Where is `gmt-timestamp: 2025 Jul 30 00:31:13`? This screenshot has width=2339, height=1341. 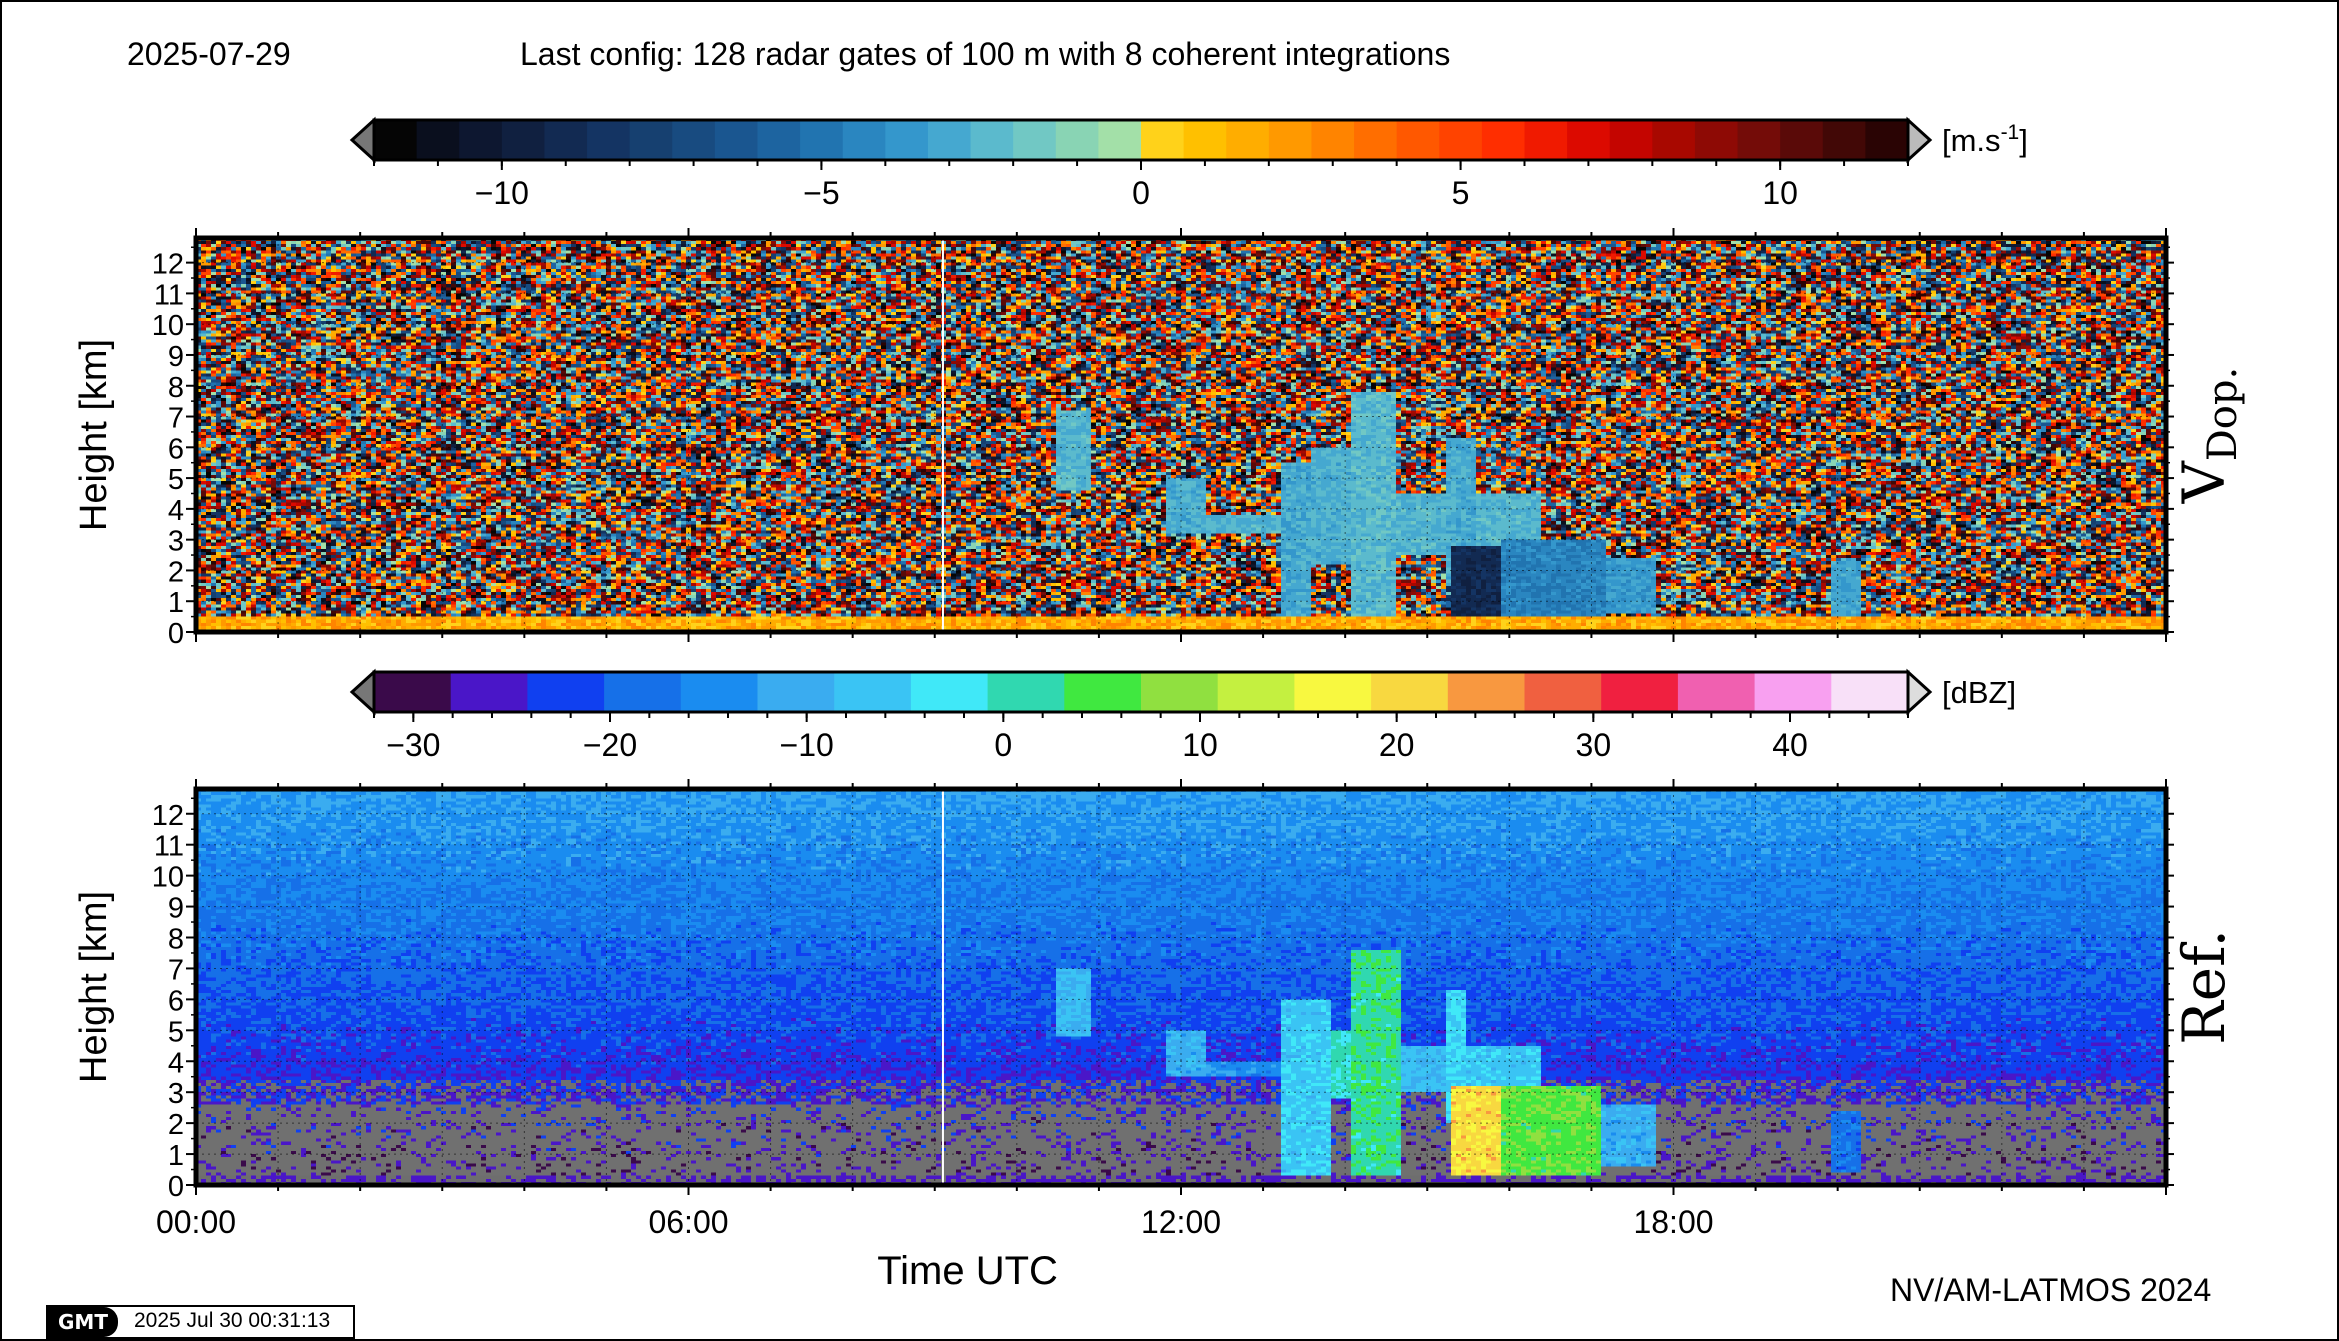
gmt-timestamp: 2025 Jul 30 00:31:13 is located at coordinates (232, 1320).